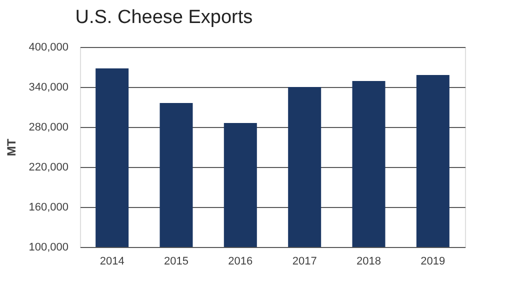  I want to click on y-tick-label: 160,000, so click(48, 208).